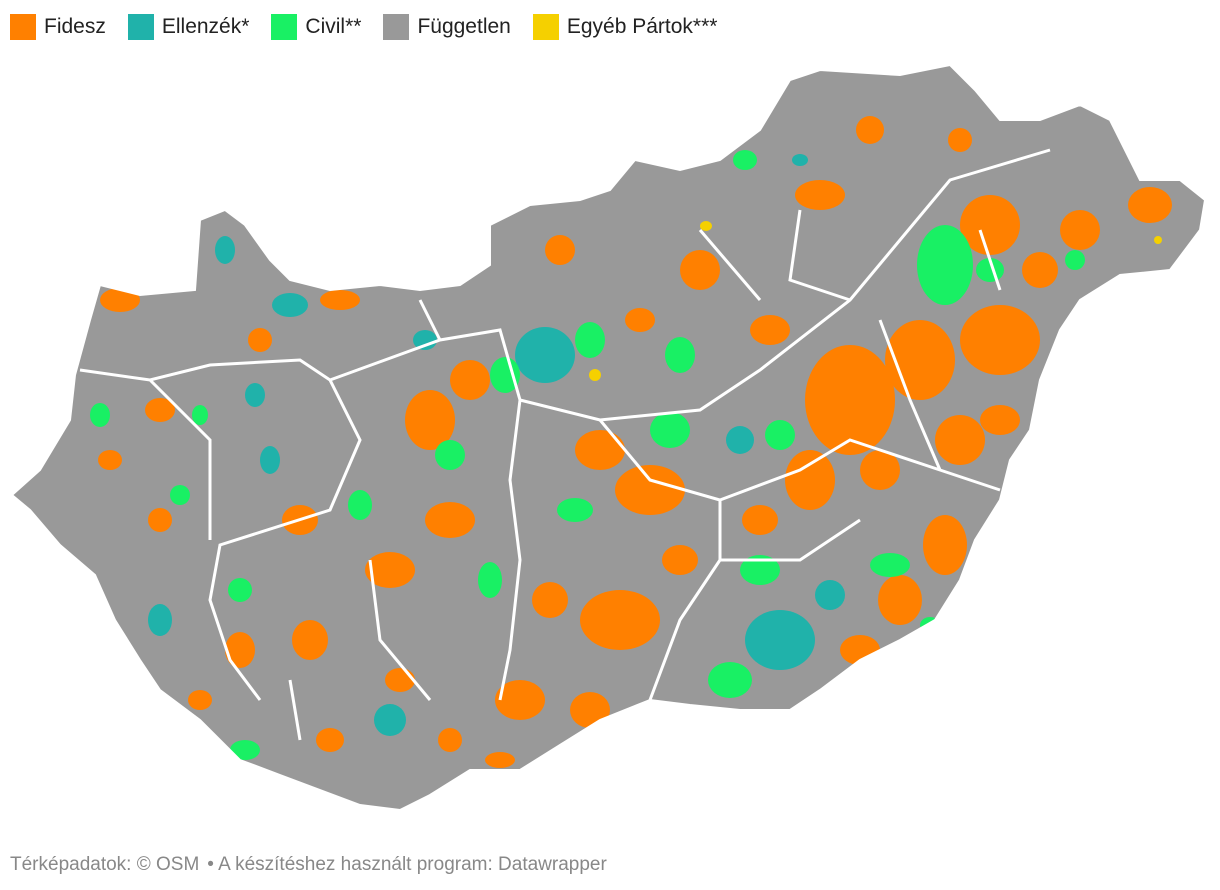 The image size is (1220, 890). I want to click on legend-label: Ellenzék*, so click(205, 26).